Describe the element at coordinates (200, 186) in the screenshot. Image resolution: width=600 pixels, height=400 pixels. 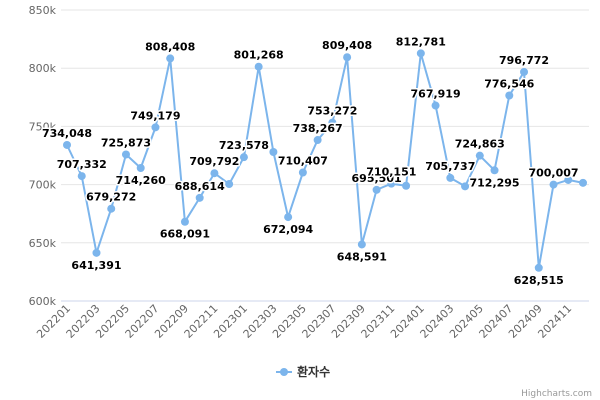
I see `data-label: 688,614` at that location.